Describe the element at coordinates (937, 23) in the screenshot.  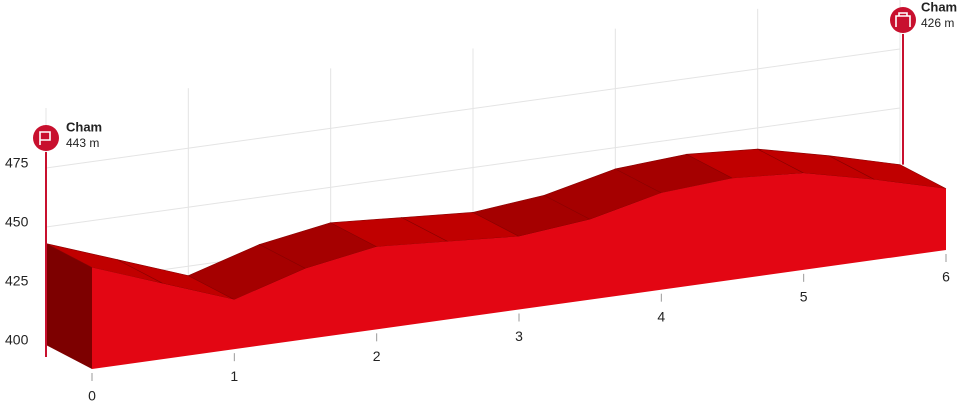
I see `finish-elevation: 426 m` at that location.